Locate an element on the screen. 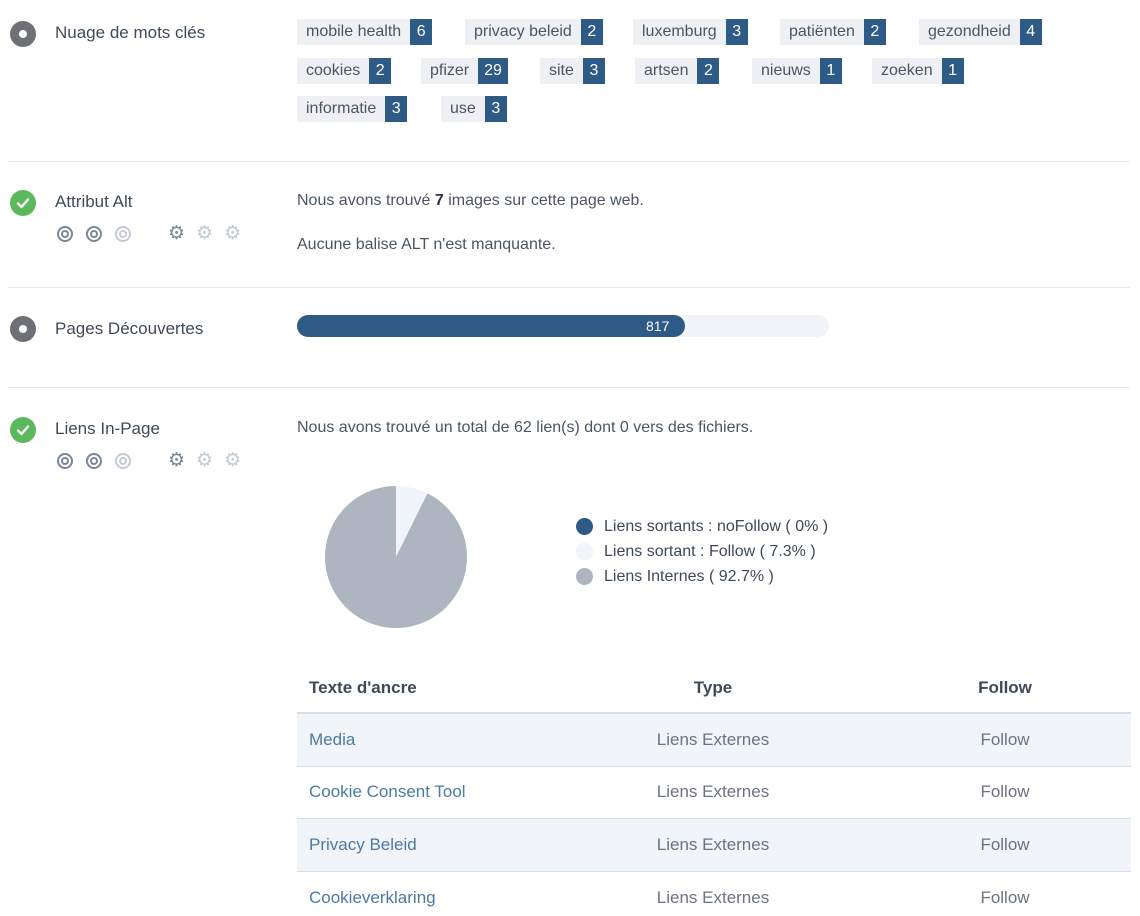 This screenshot has height=916, width=1140. keyword-cloud-label: Nuage de mots clés is located at coordinates (130, 32).